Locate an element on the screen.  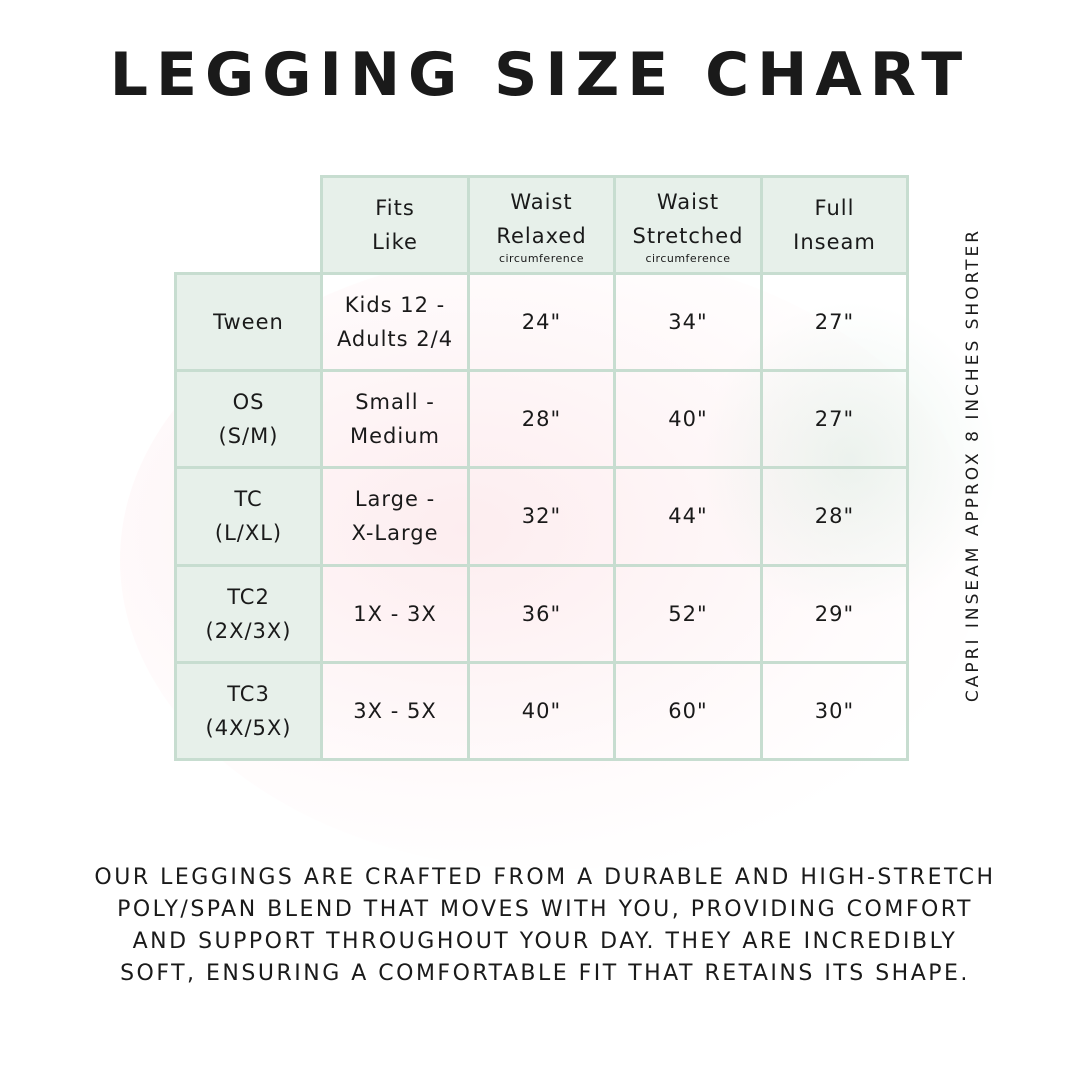
cell-text: Full is located at coordinates (834, 208).